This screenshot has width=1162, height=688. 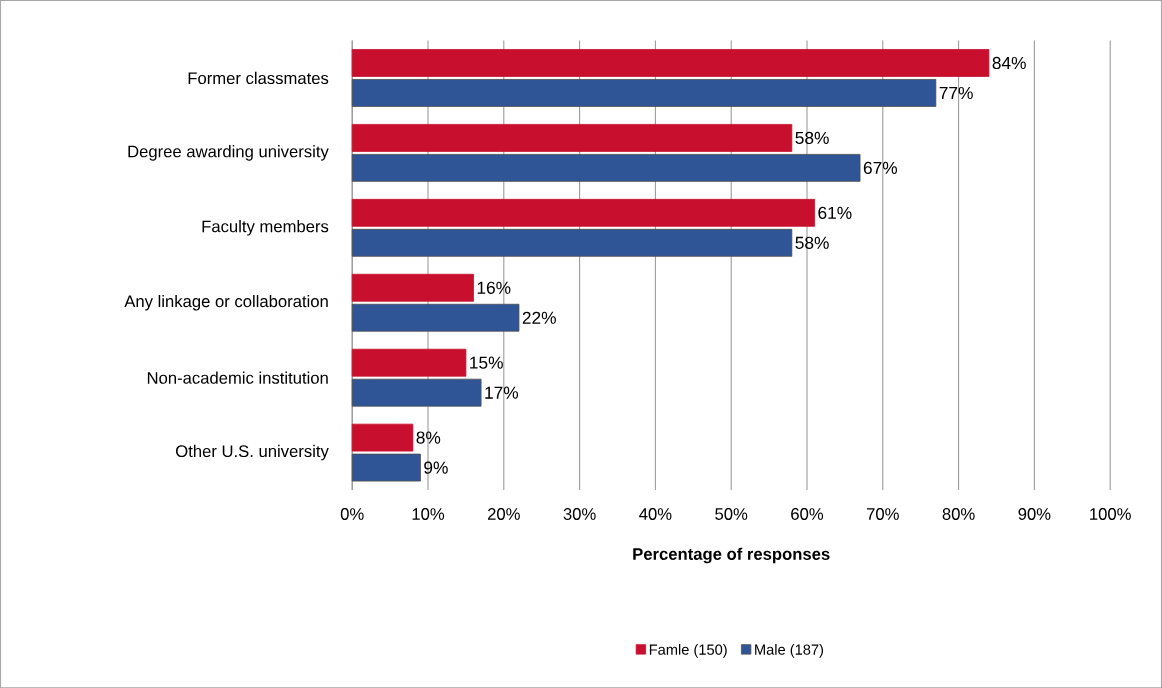 I want to click on y-tick-label: Non-academic institution, so click(x=237, y=377).